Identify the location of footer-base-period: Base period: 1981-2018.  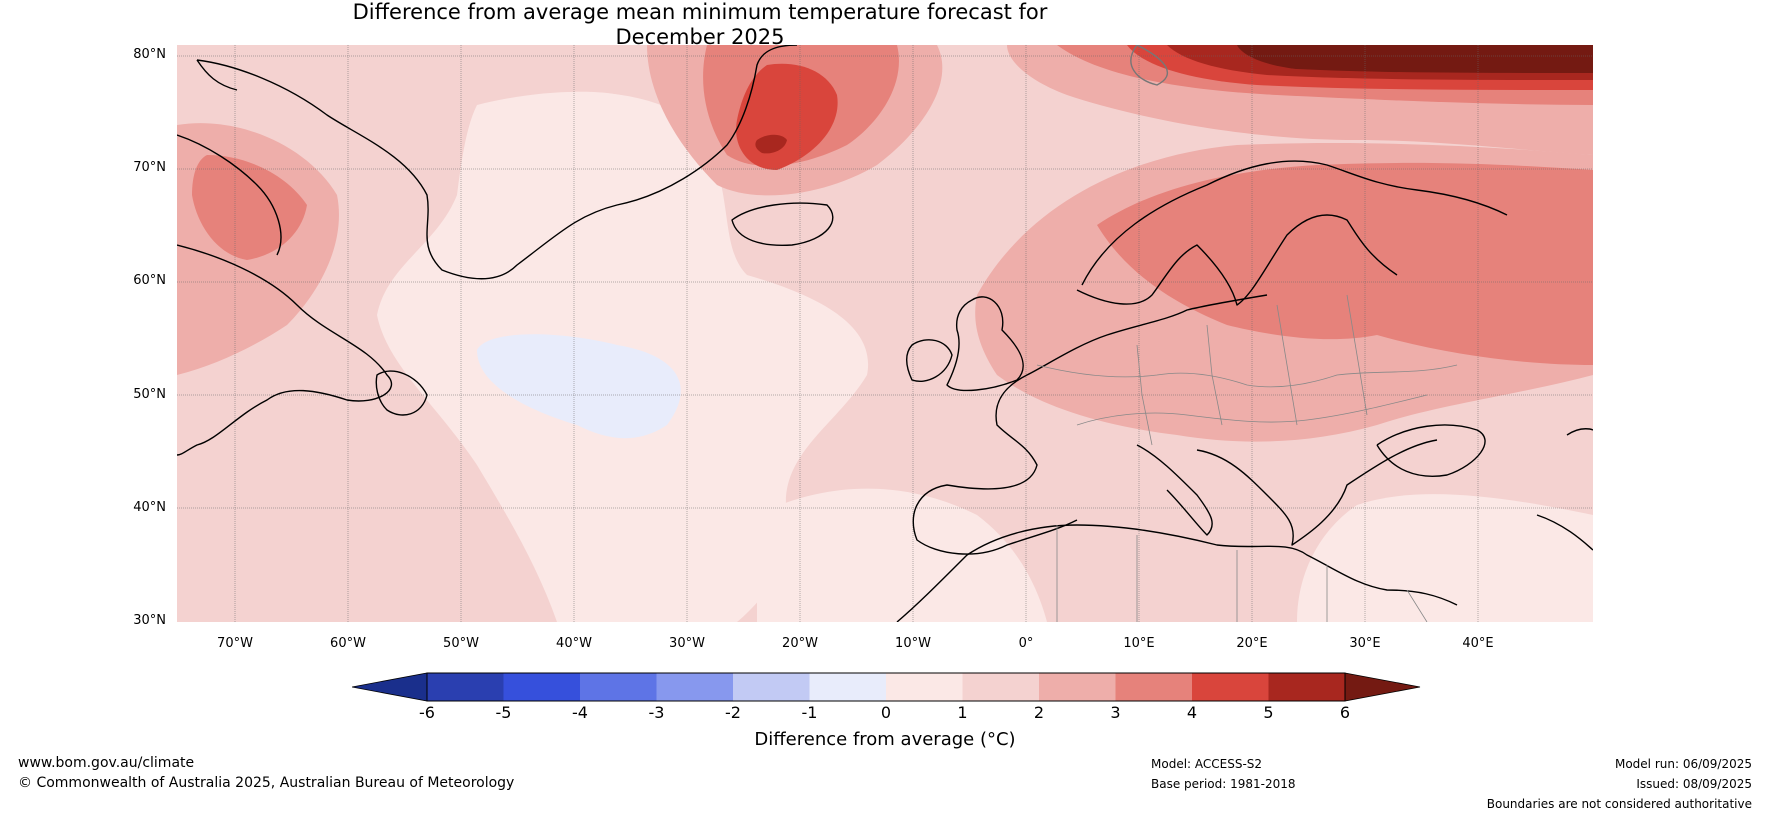
(1223, 784).